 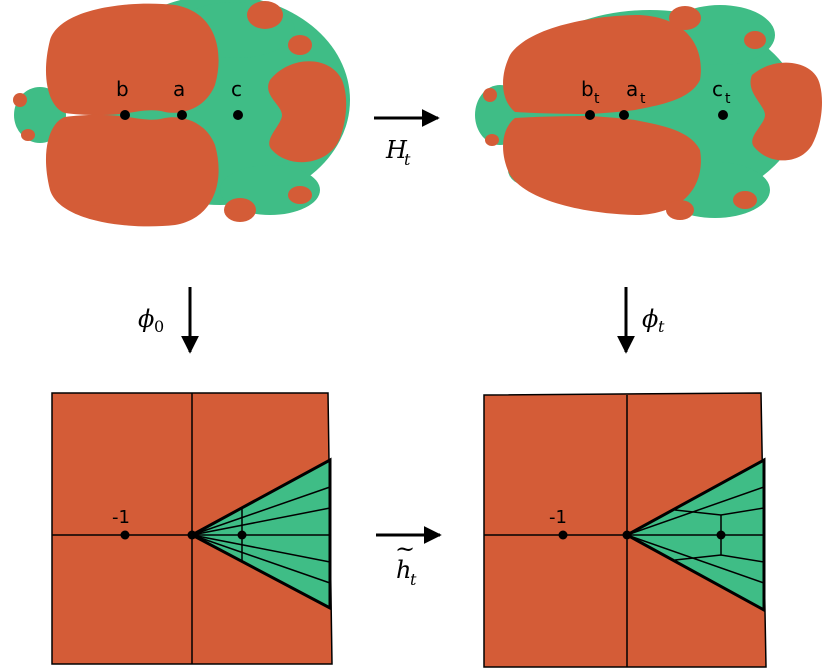 What do you see at coordinates (717, 89) in the screenshot?
I see `label-ct: c` at bounding box center [717, 89].